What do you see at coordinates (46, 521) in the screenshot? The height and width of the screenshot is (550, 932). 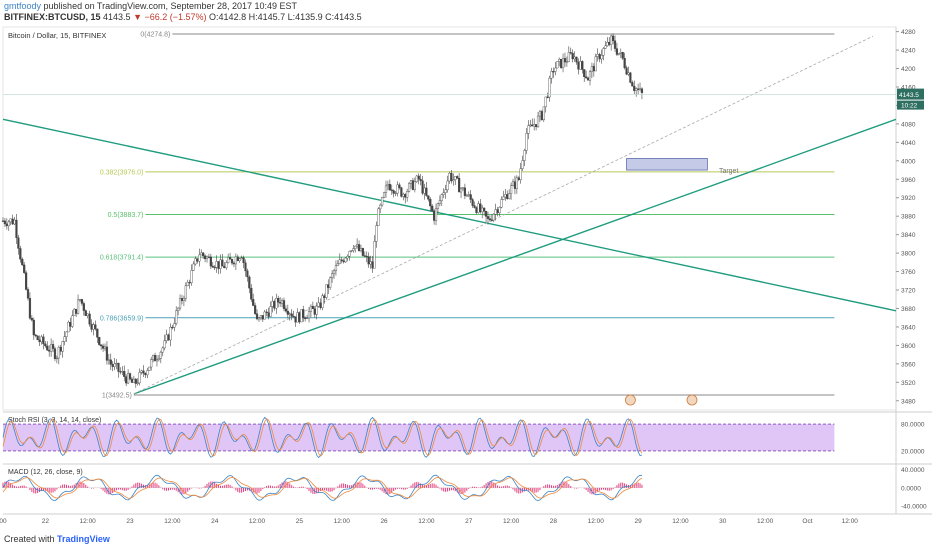 I see `x-tick-label: 22` at bounding box center [46, 521].